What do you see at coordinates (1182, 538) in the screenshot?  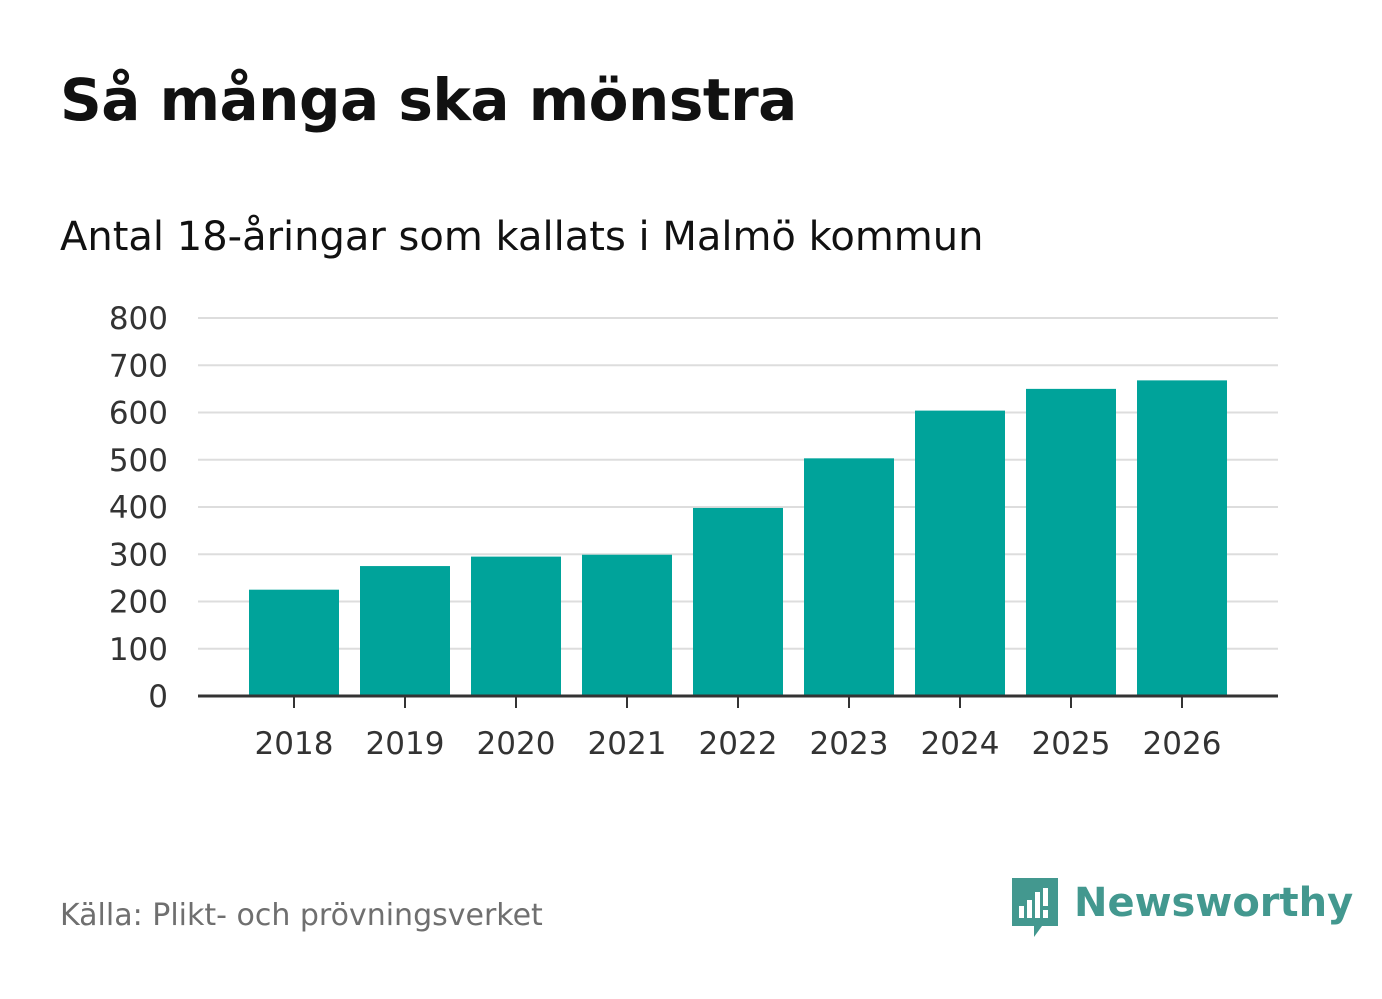 I see `bar-2026` at bounding box center [1182, 538].